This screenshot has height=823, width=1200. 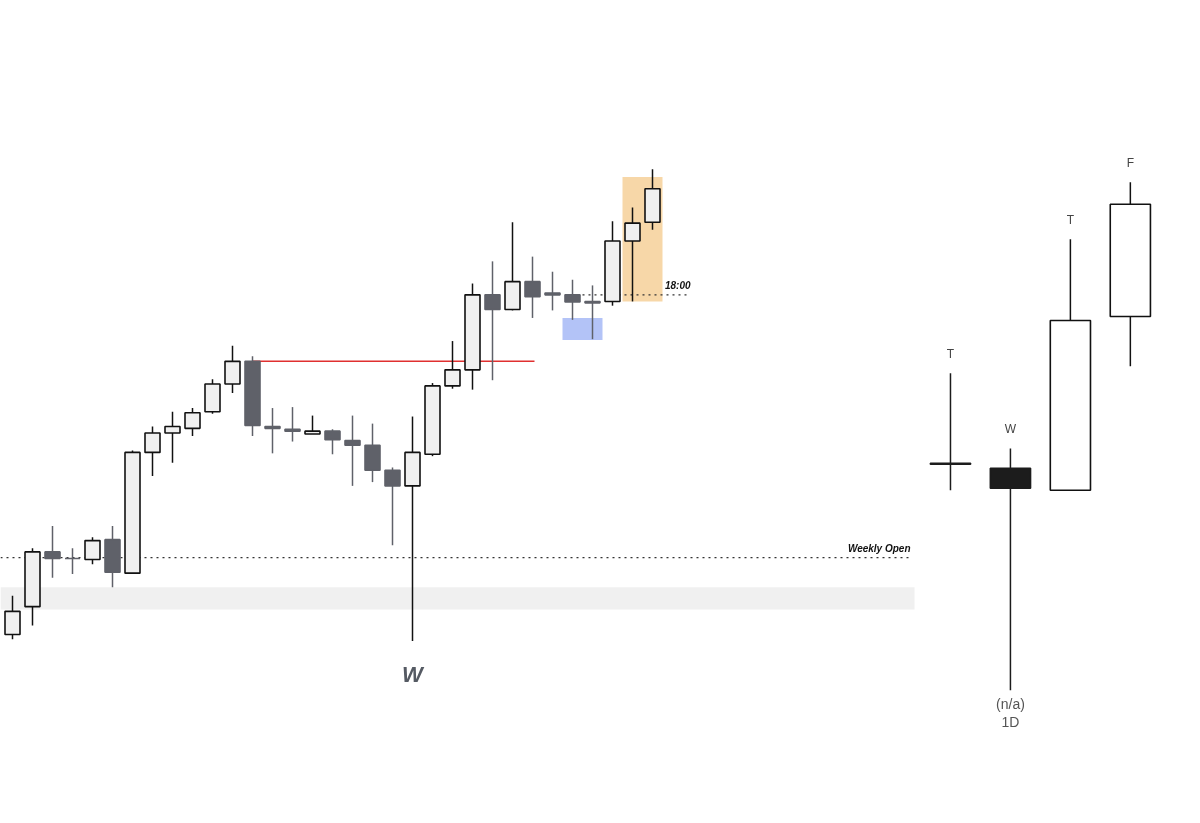 I want to click on x-tick-label: F, so click(x=1130, y=162).